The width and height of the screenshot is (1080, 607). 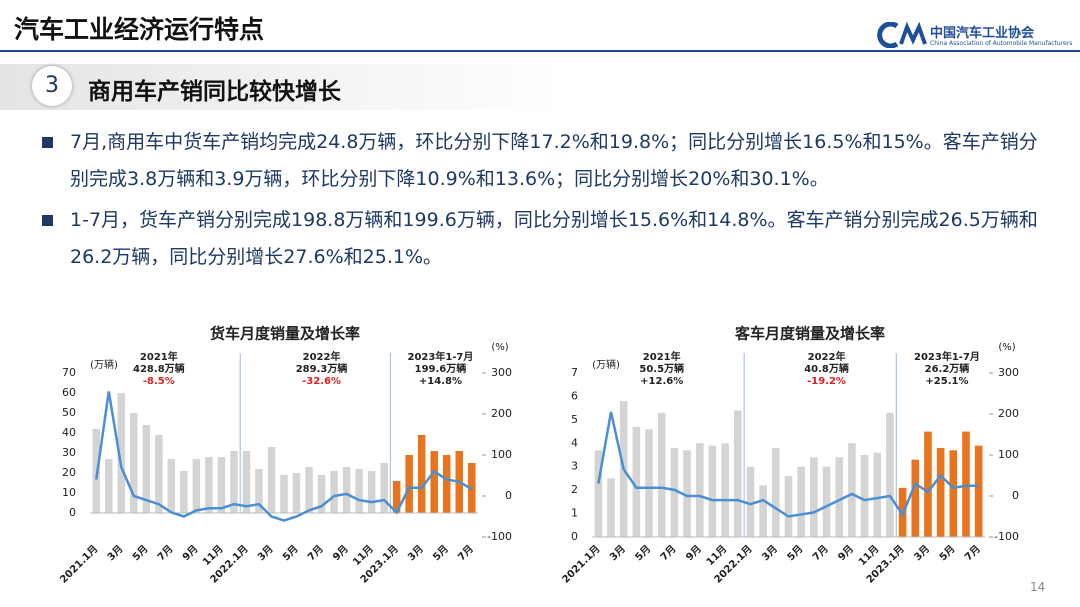 What do you see at coordinates (79, 564) in the screenshot?
I see `x-tick-label: 2021.1月` at bounding box center [79, 564].